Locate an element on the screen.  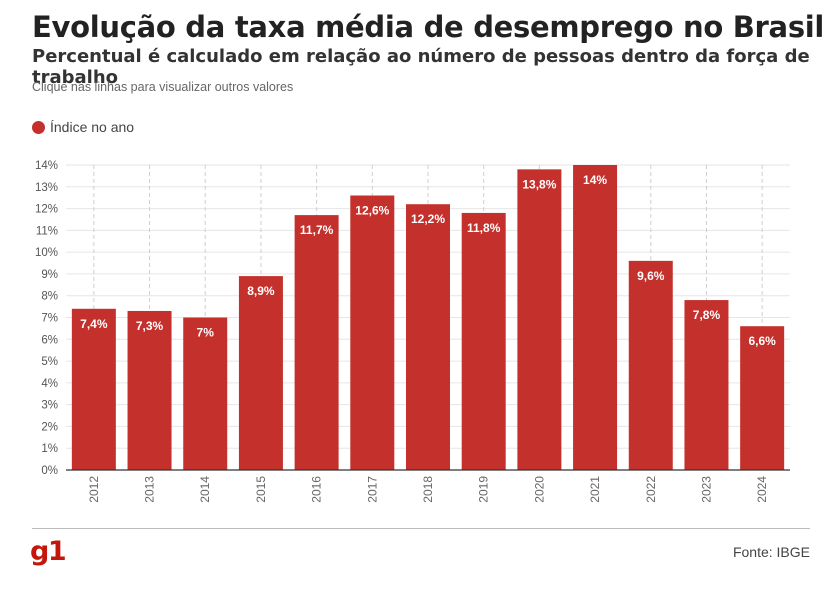
y-axis: 0% 1% 2% 3% 4% 5% 6% 7% 8% 9% 10% 11% 12% 13% 14% is located at coordinates (46, 318).